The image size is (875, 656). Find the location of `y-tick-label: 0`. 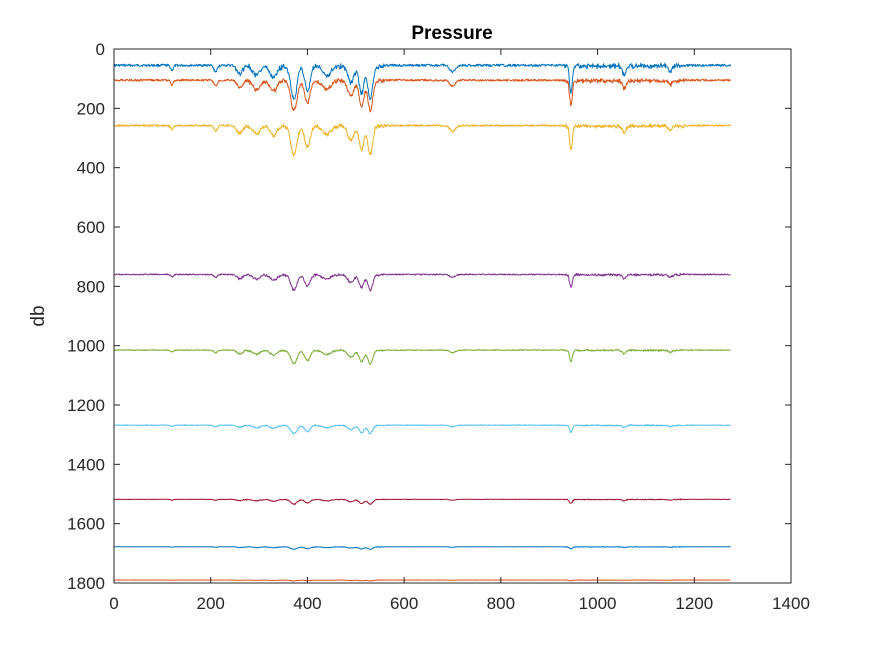

y-tick-label: 0 is located at coordinates (100, 49).